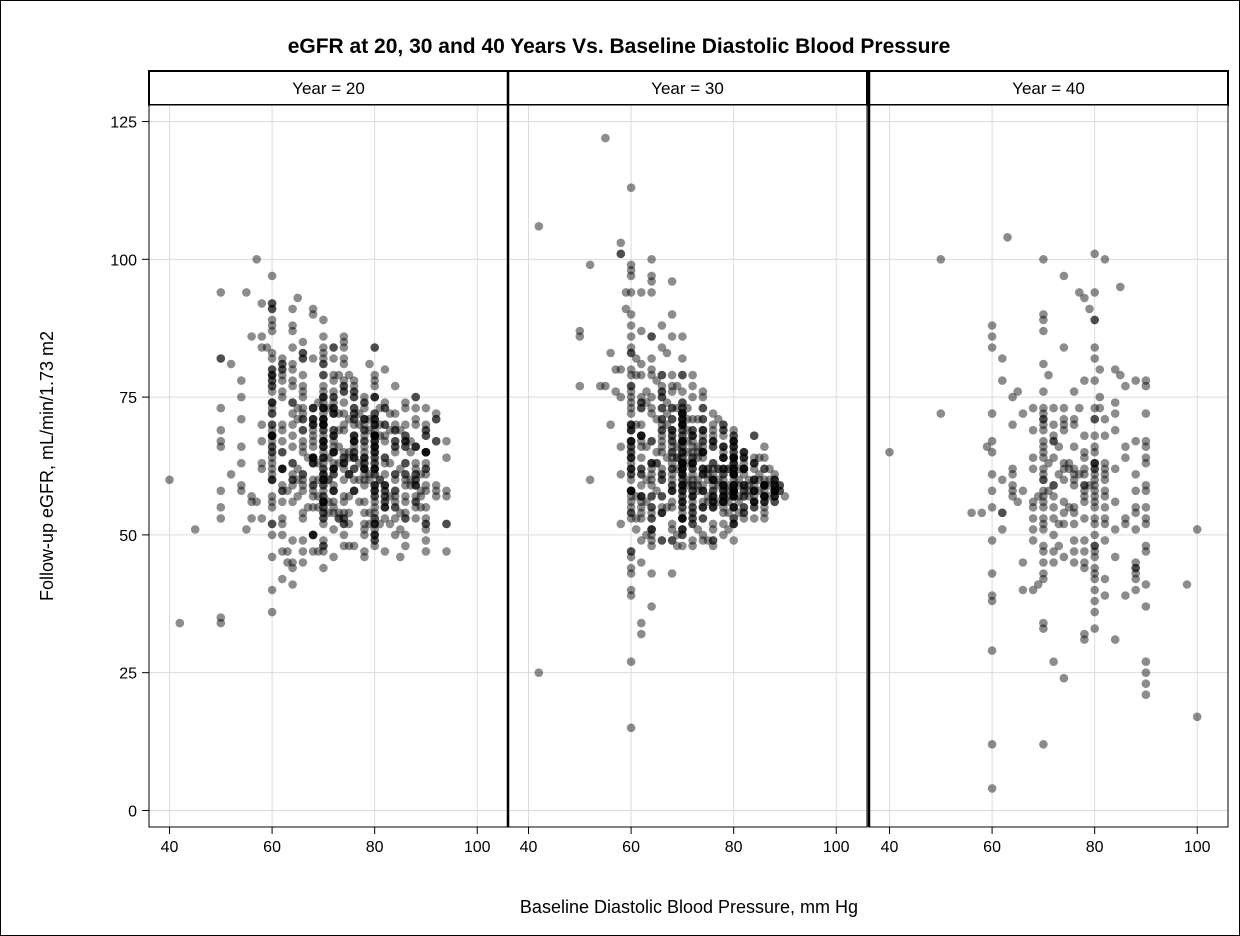 This screenshot has height=936, width=1240. Describe the element at coordinates (375, 847) in the screenshot. I see `x-tick-label: 80` at that location.